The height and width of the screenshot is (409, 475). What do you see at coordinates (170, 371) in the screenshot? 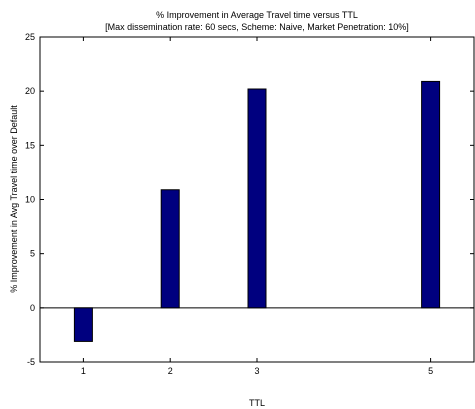
I see `x-tick-label: 2` at bounding box center [170, 371].